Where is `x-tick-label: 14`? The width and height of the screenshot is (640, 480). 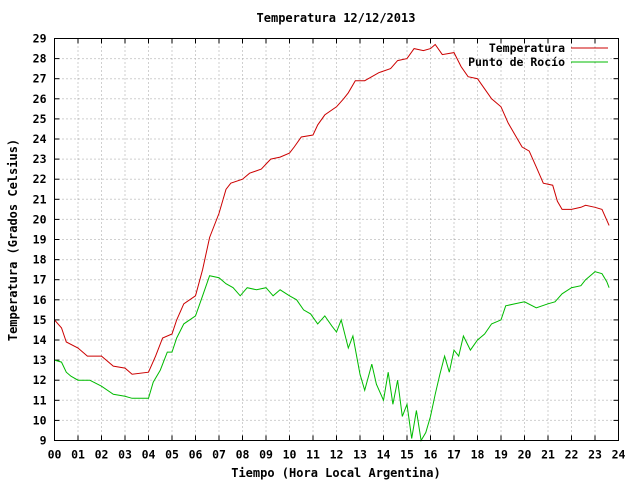 x-tick-label: 14 is located at coordinates (384, 455).